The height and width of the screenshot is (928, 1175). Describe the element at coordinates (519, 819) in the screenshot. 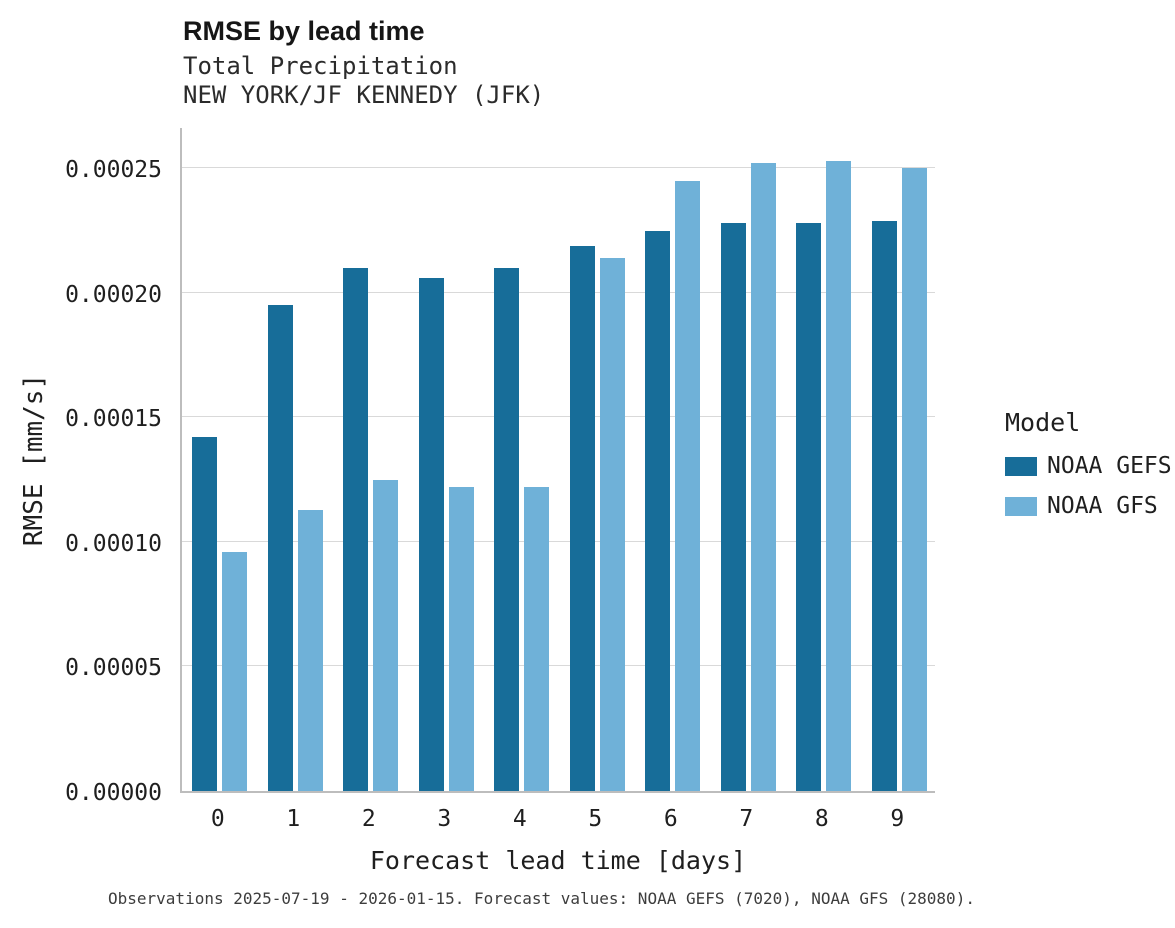

I see `x-tick-label: 4` at that location.